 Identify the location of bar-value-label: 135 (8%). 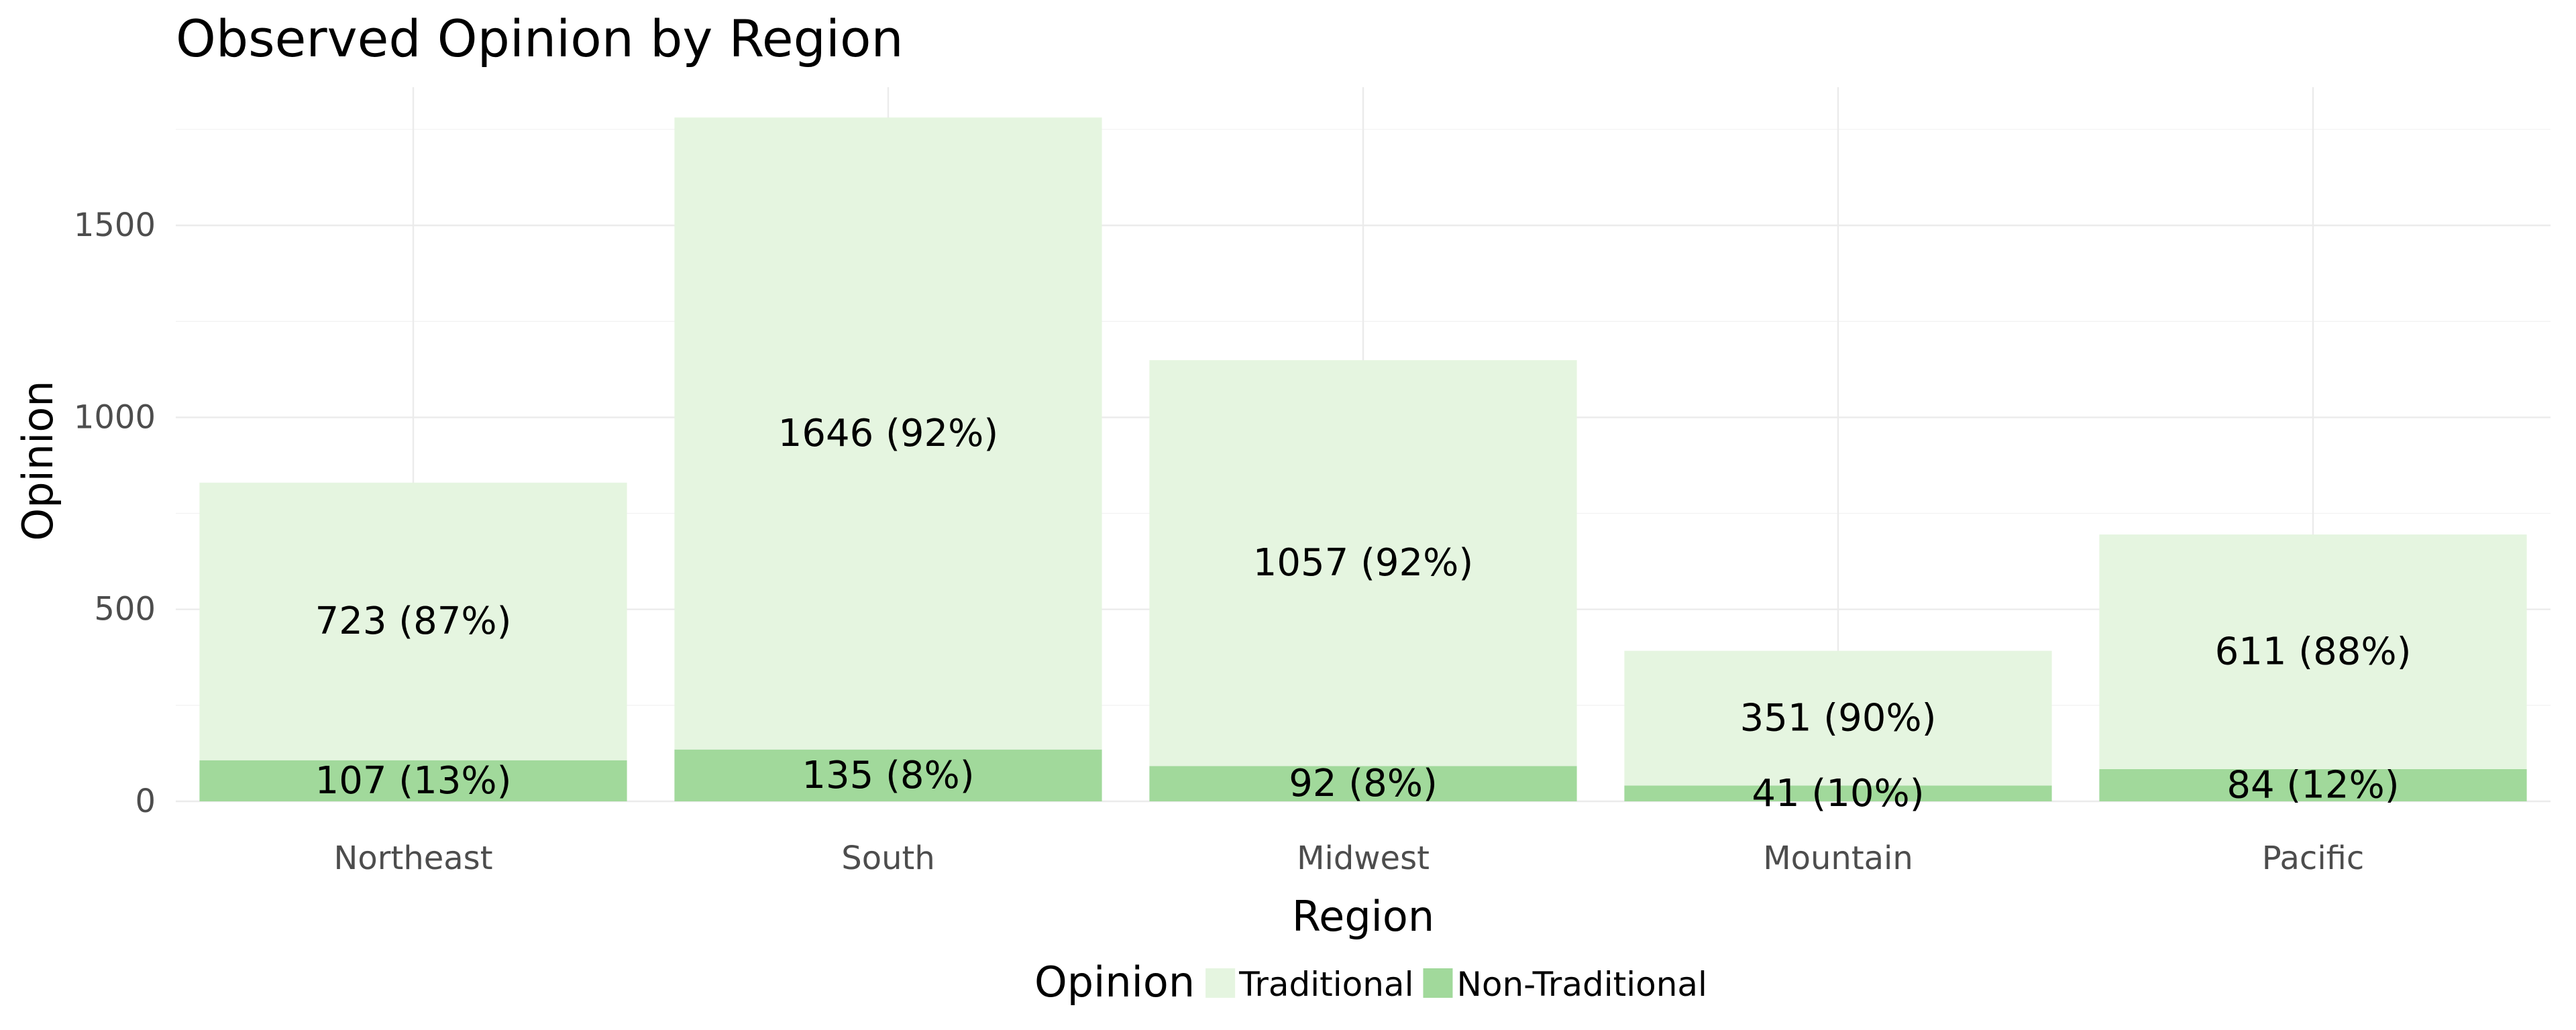
(888, 775).